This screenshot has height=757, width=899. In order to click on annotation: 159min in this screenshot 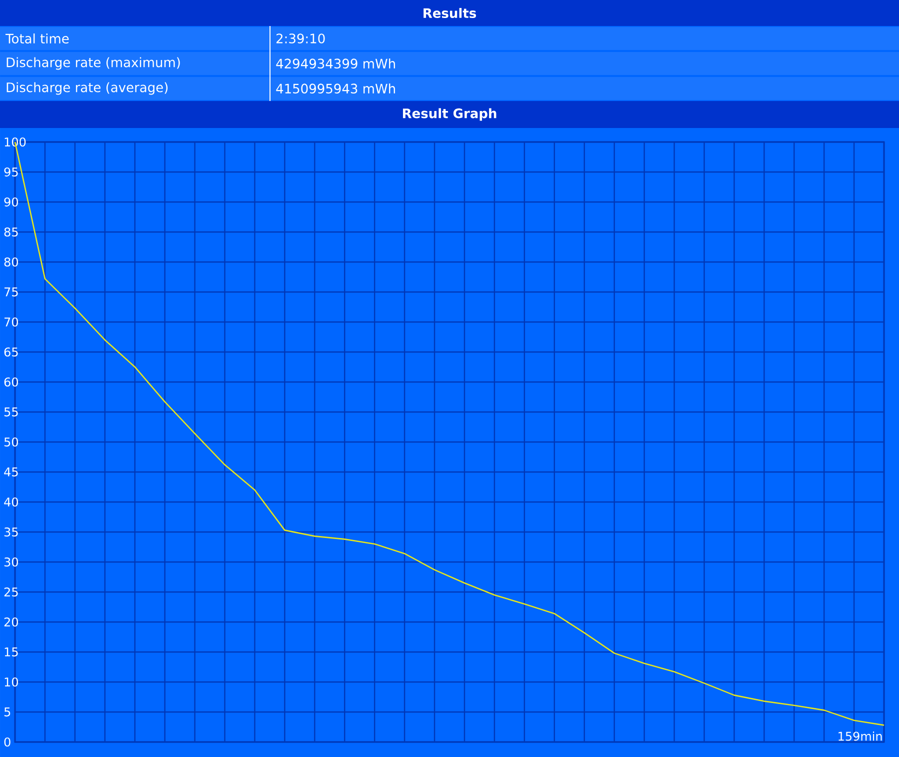, I will do `click(860, 736)`.